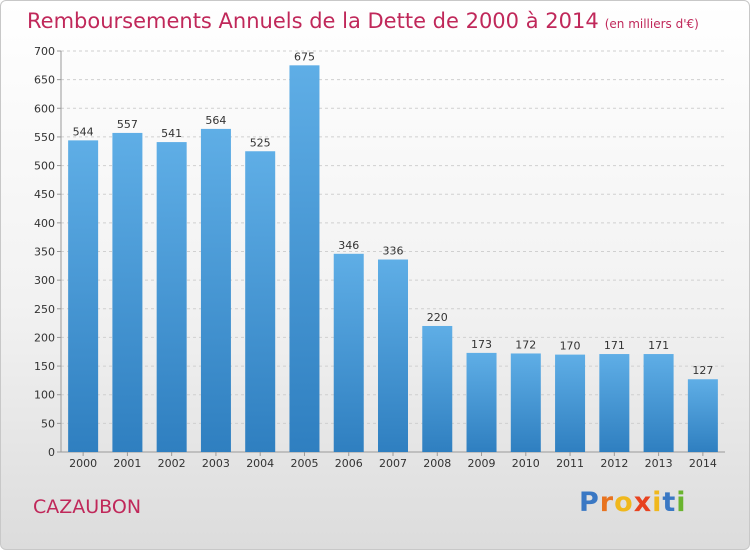 The height and width of the screenshot is (550, 750). I want to click on logo-letter: t, so click(669, 502).